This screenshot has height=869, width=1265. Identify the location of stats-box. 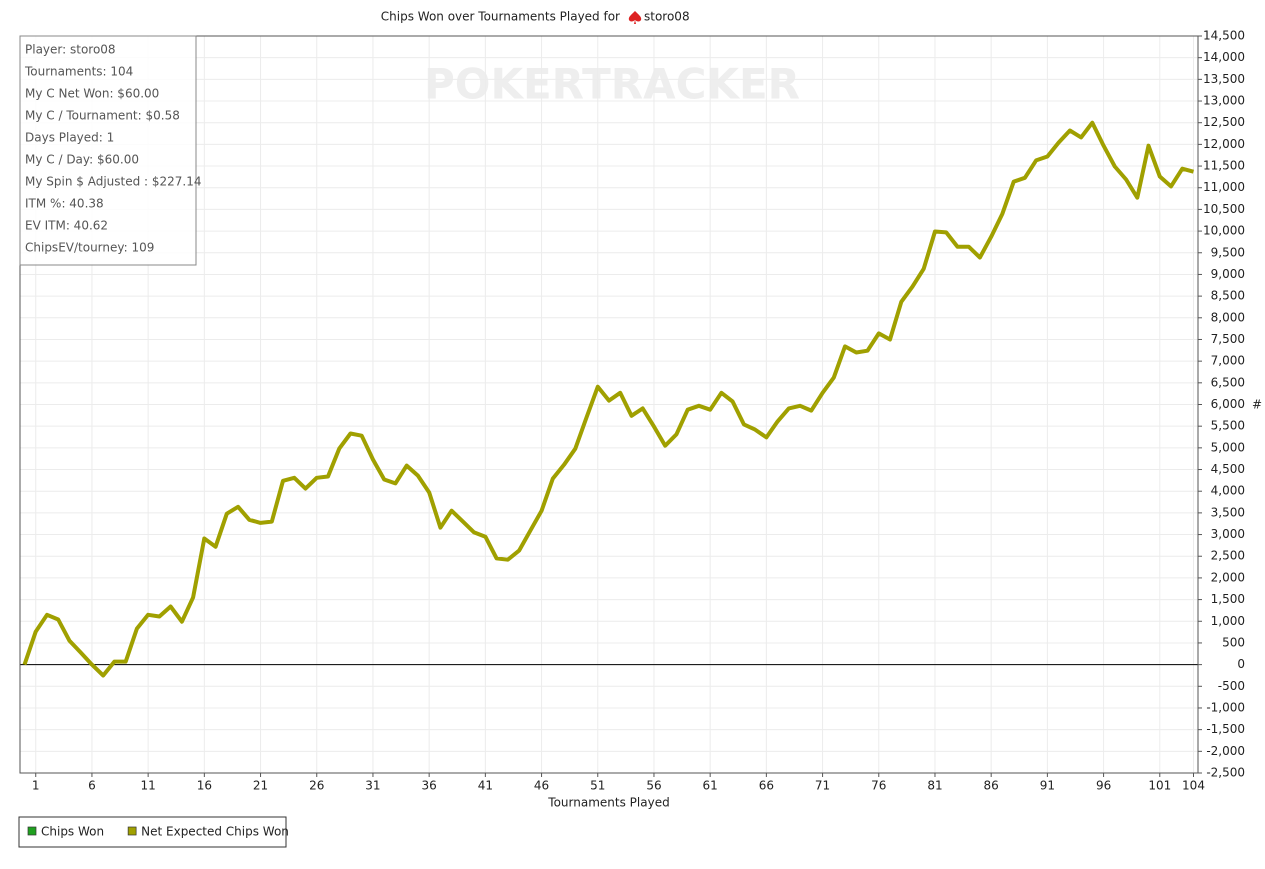
(108, 150).